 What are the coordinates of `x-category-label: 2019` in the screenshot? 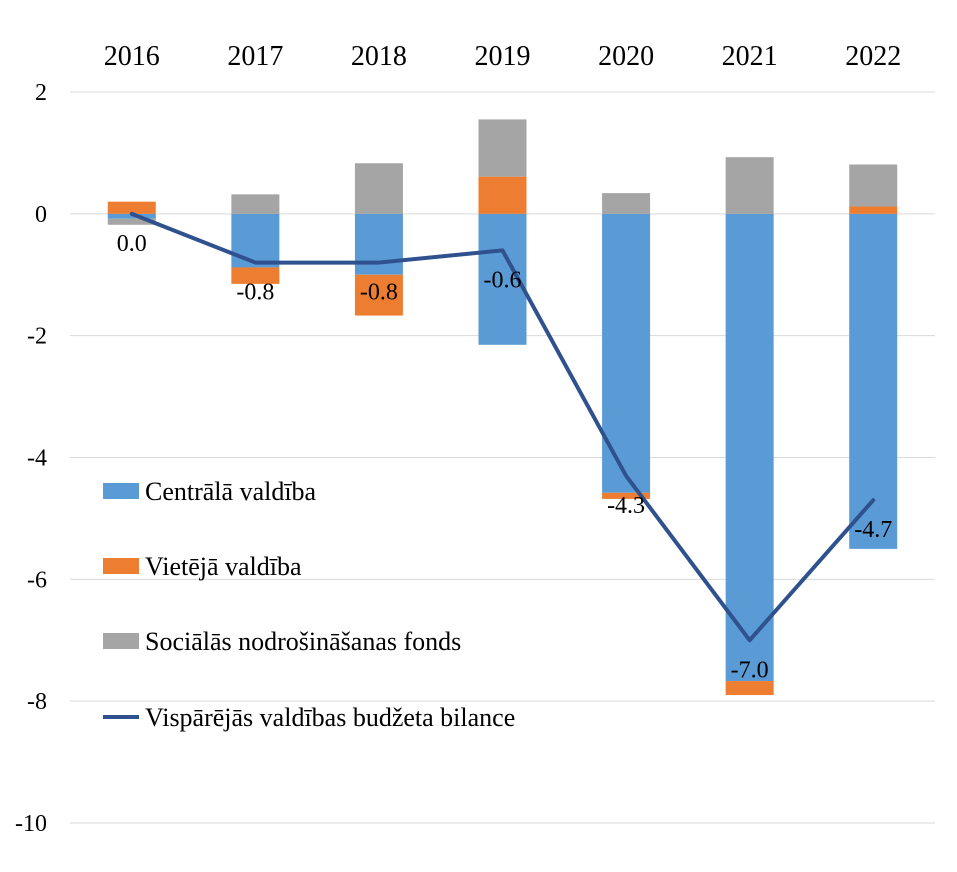 It's located at (503, 56).